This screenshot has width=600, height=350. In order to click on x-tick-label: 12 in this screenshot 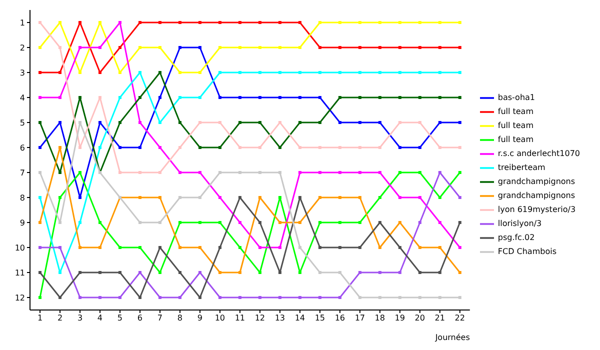, I will do `click(260, 318)`.